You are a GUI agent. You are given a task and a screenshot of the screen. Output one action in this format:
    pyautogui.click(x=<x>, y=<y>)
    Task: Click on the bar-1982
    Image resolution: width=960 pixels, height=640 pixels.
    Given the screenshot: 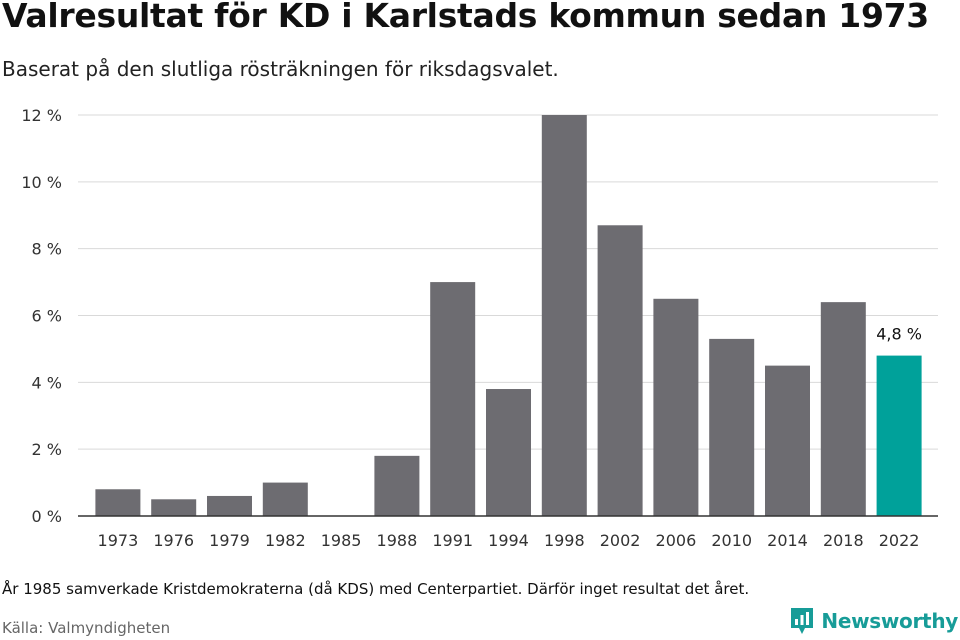 What is the action you would take?
    pyautogui.click(x=285, y=499)
    